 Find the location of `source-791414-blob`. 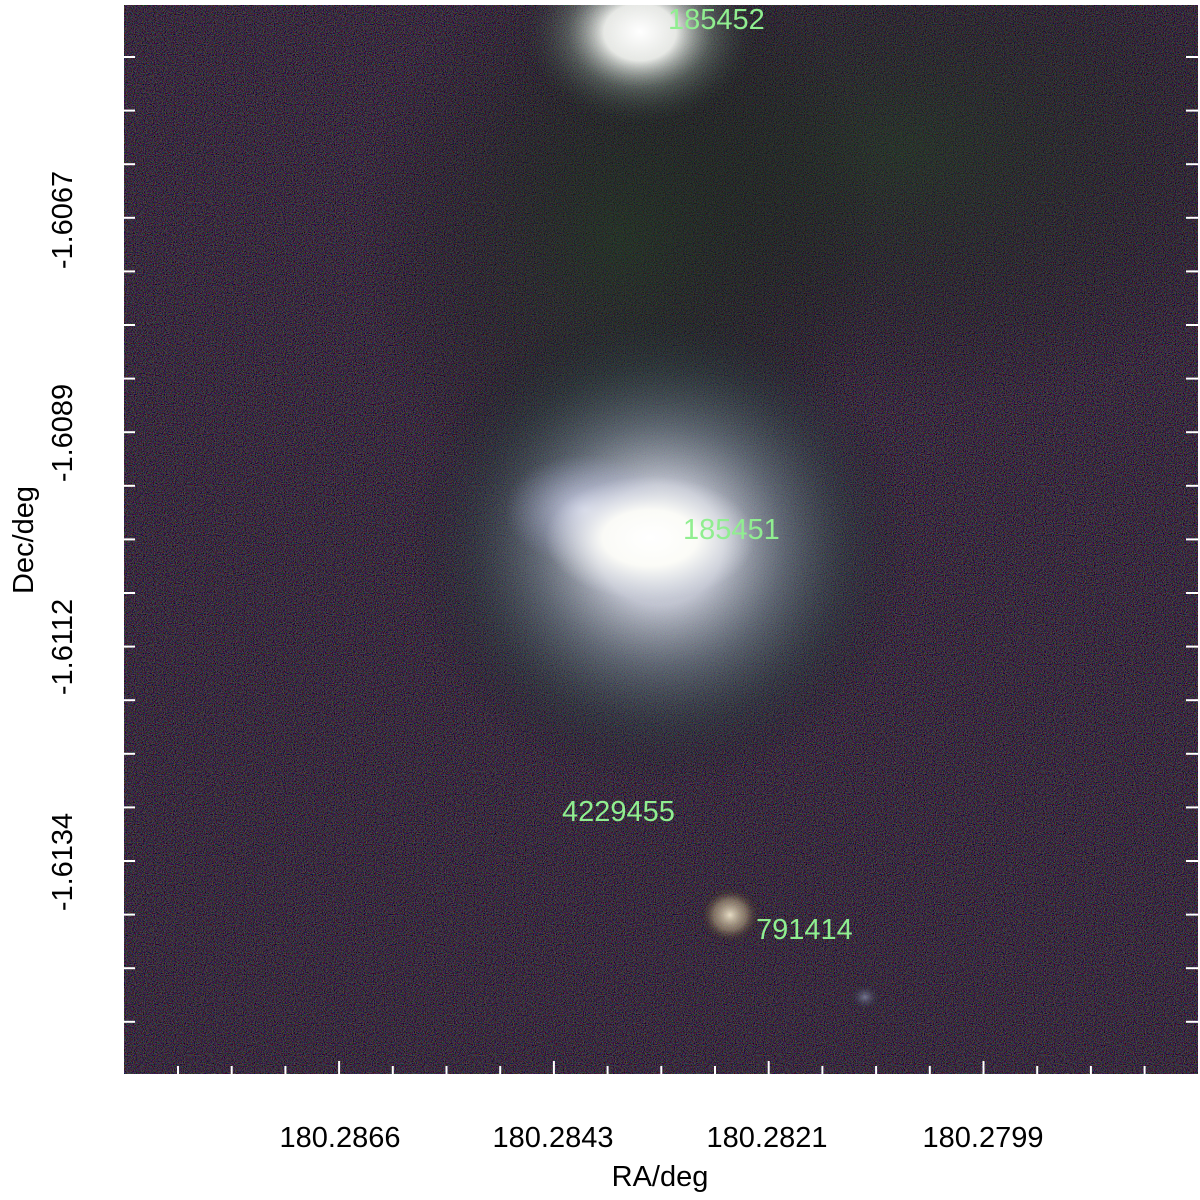

source-791414-blob is located at coordinates (730, 915).